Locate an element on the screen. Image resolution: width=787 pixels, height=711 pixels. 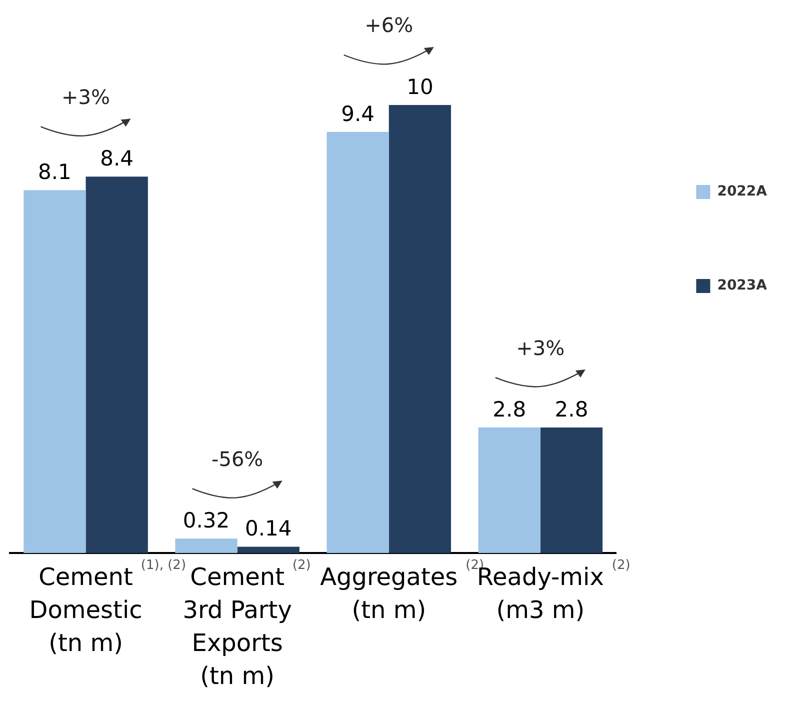
legend-label: 2022A is located at coordinates (742, 192).